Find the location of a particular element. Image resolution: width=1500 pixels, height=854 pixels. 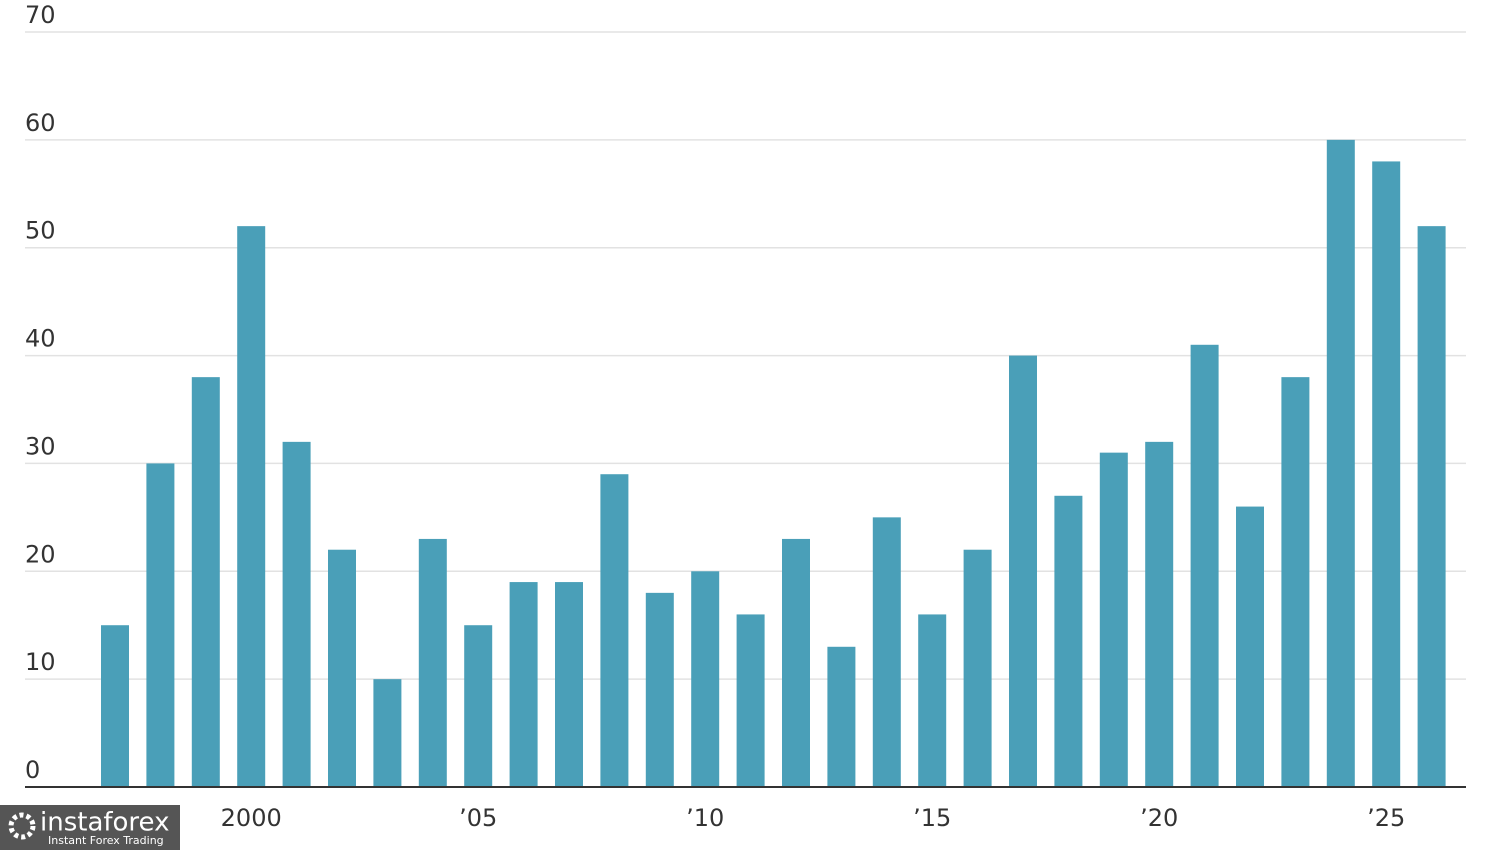

y-tick-label: 60 is located at coordinates (40, 123).